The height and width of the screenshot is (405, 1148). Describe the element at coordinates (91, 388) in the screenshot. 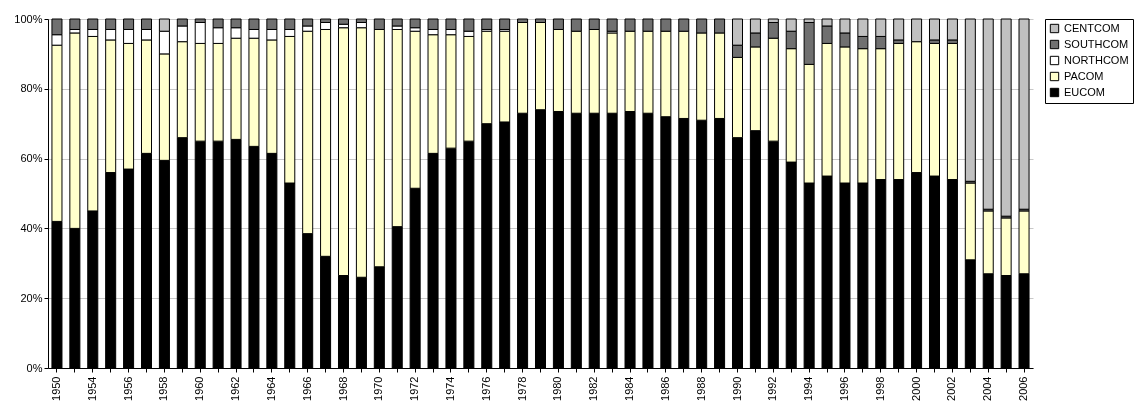

I see `x-tick-label: 1954` at that location.